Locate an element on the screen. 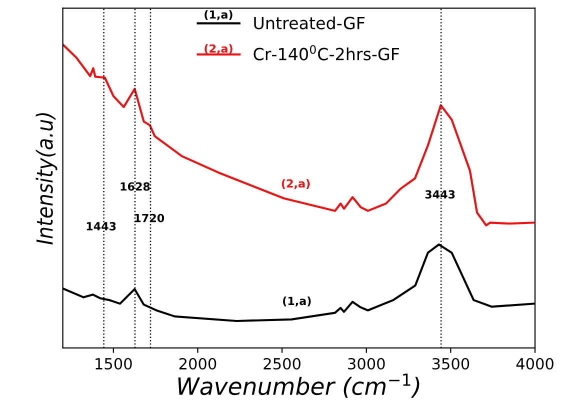 The width and height of the screenshot is (571, 407). x-tick-label: 3000 is located at coordinates (366, 364).